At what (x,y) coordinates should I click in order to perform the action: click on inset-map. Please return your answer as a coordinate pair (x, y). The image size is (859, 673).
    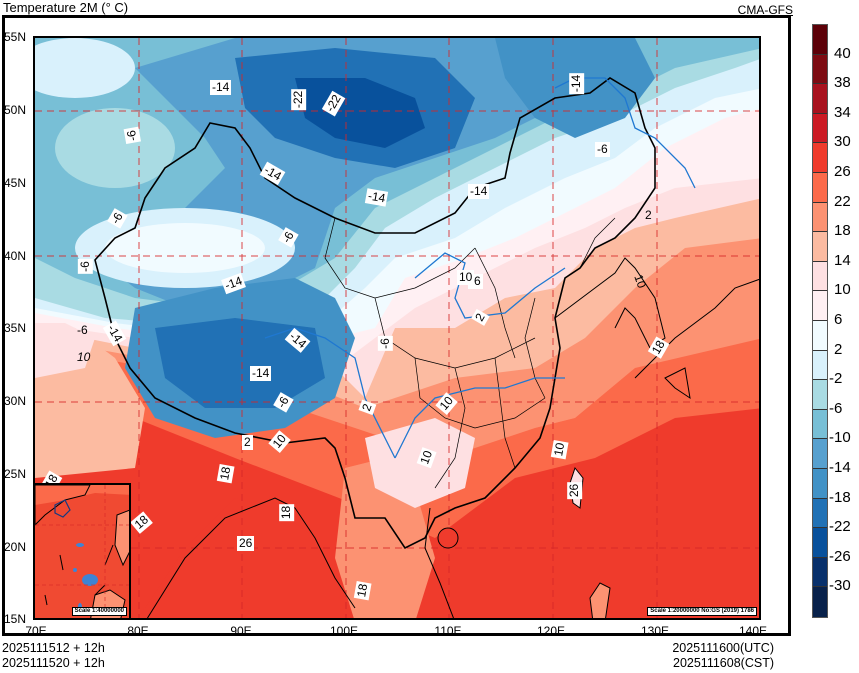
    Looking at the image, I should click on (82, 551).